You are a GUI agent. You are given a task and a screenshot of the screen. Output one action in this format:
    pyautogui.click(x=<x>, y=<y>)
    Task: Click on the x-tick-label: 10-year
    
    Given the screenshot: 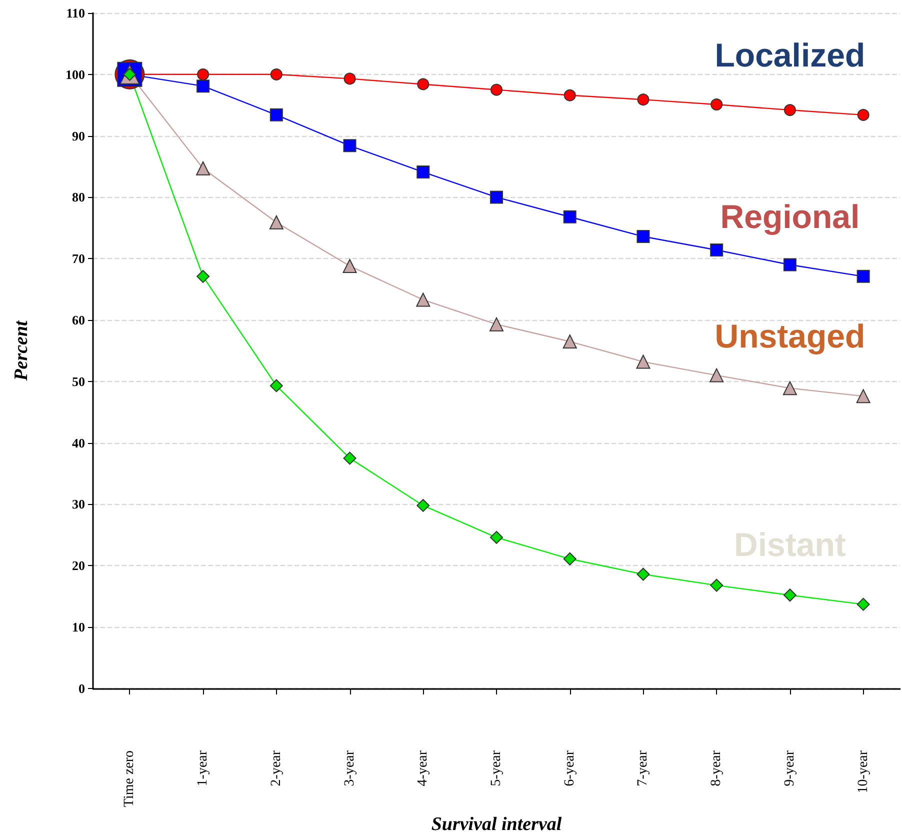 What is the action you would take?
    pyautogui.click(x=863, y=772)
    